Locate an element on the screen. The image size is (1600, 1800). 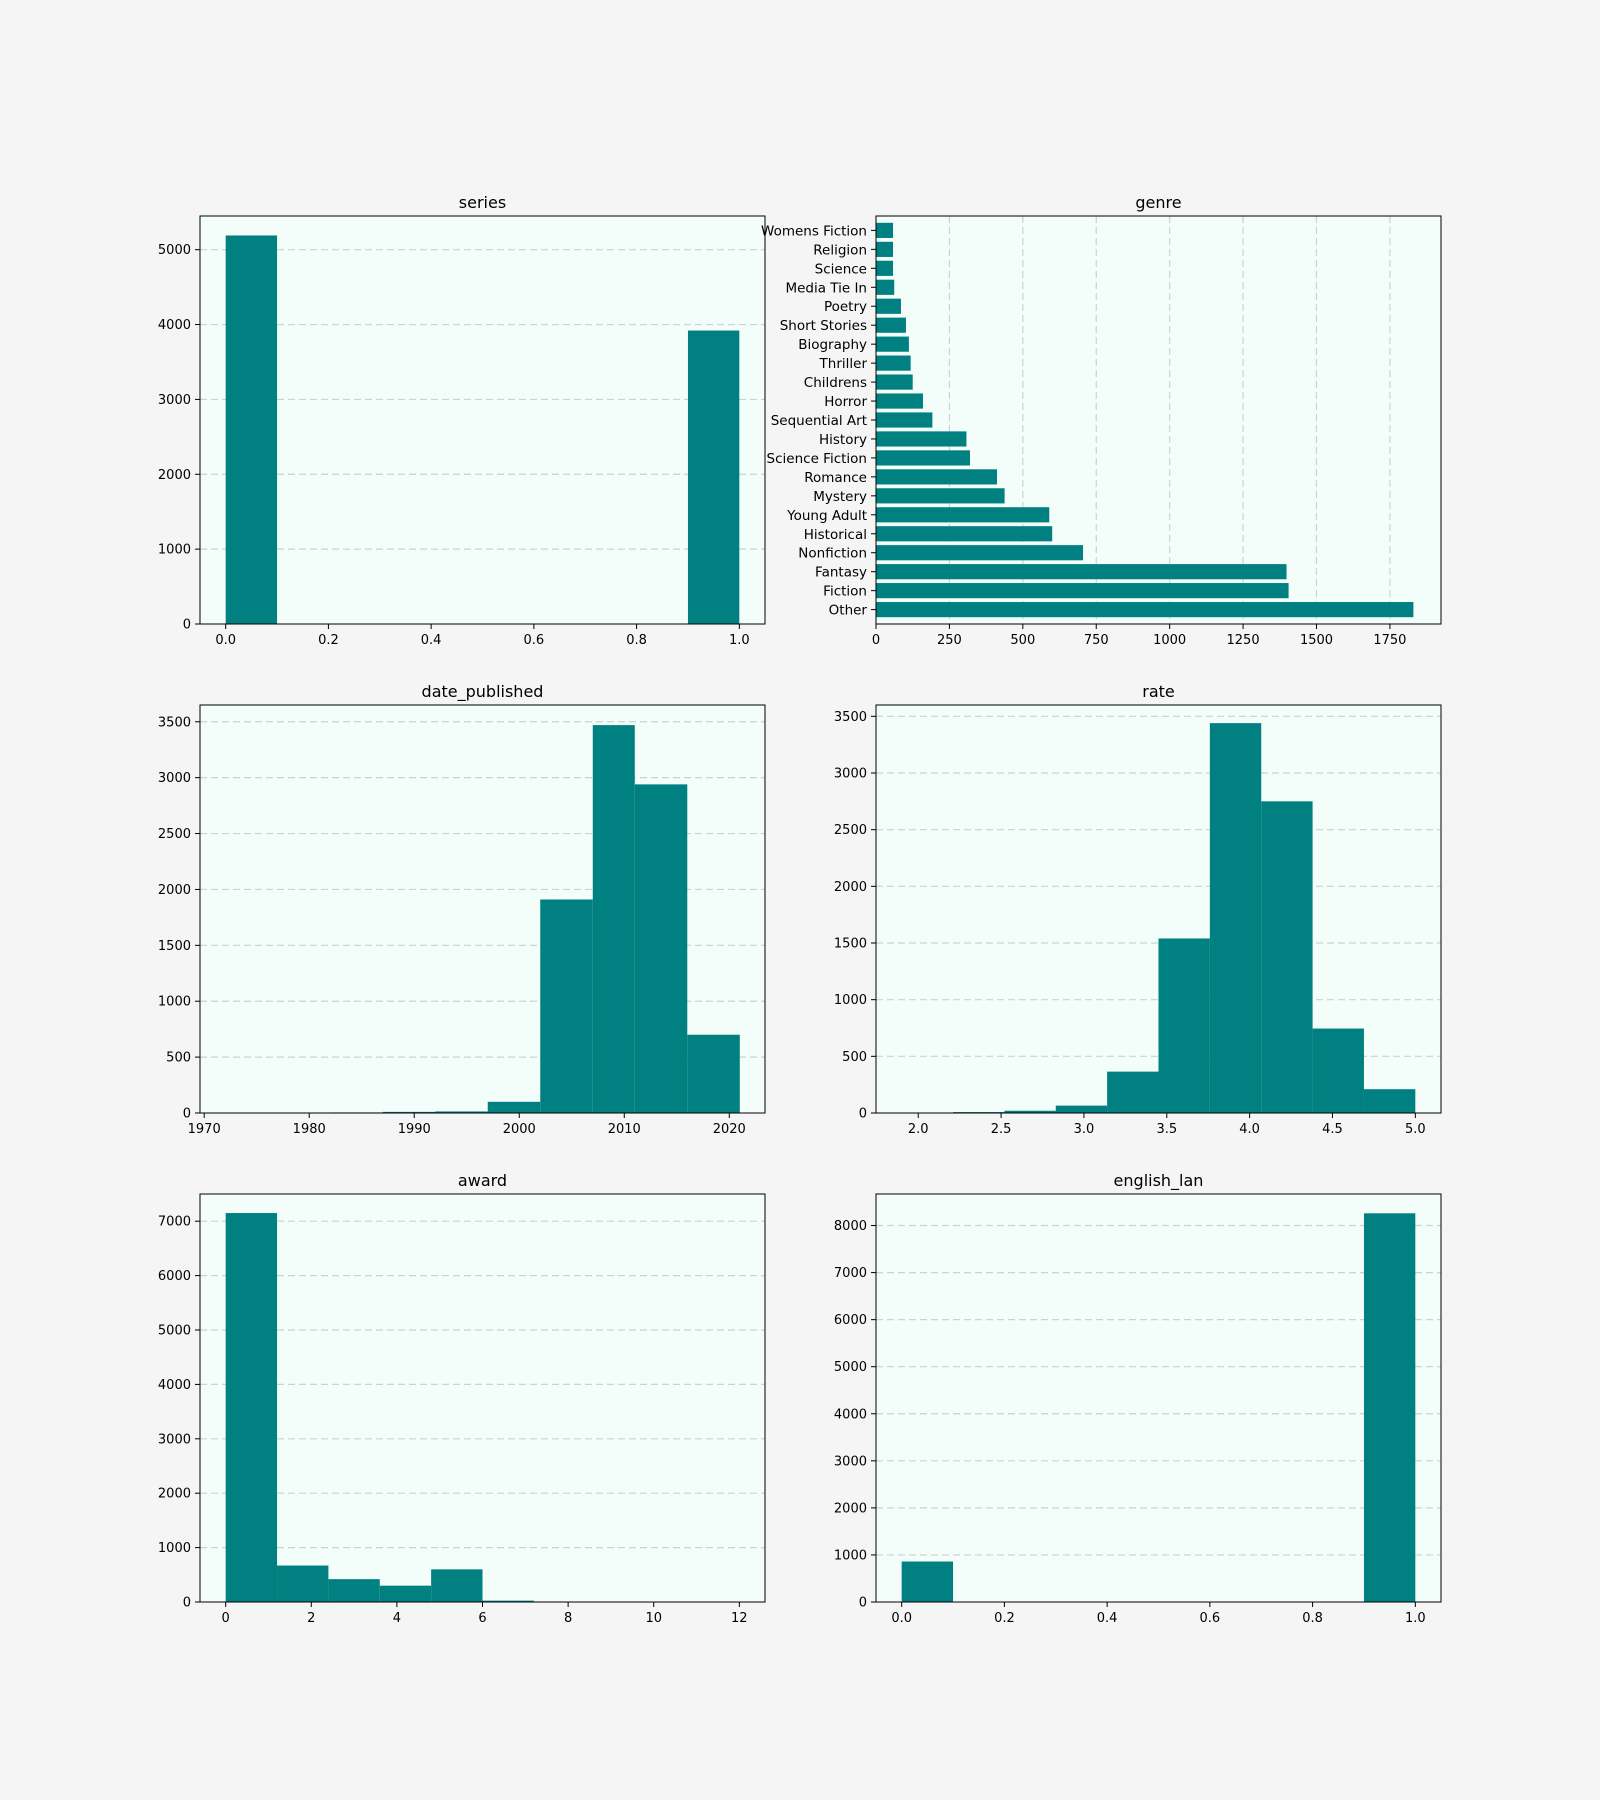
x-tick-label: 1970 is located at coordinates (204, 1129).